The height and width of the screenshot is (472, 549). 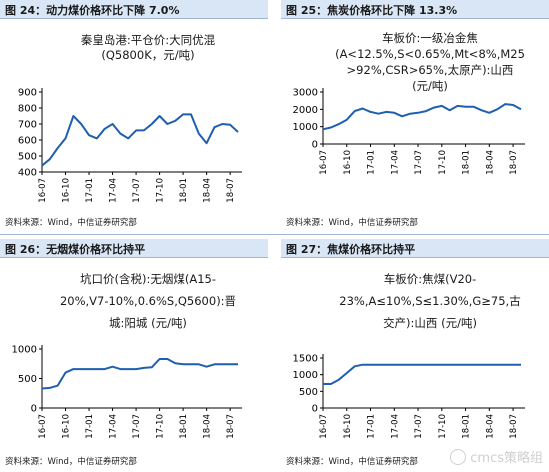 I want to click on chart-title-line: 坑口价(含税):无烟煤(A15-, so click(x=148, y=279).